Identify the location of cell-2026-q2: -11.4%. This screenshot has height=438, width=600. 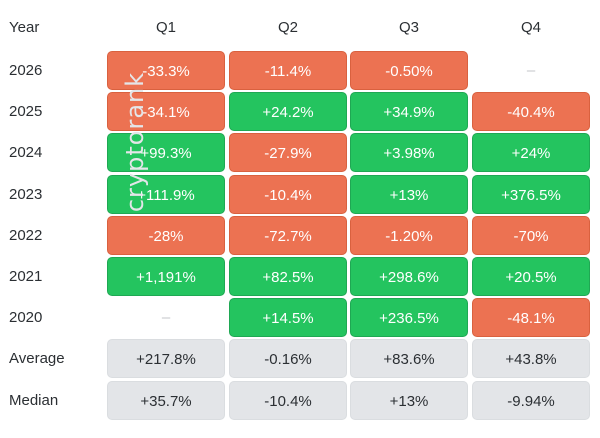
(288, 70).